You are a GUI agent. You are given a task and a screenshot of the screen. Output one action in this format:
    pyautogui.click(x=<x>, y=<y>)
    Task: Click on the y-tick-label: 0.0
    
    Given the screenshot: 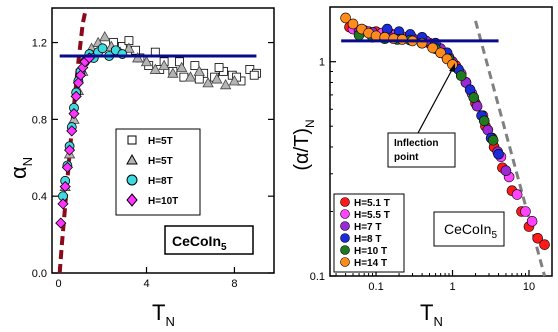 What is the action you would take?
    pyautogui.click(x=39, y=274)
    